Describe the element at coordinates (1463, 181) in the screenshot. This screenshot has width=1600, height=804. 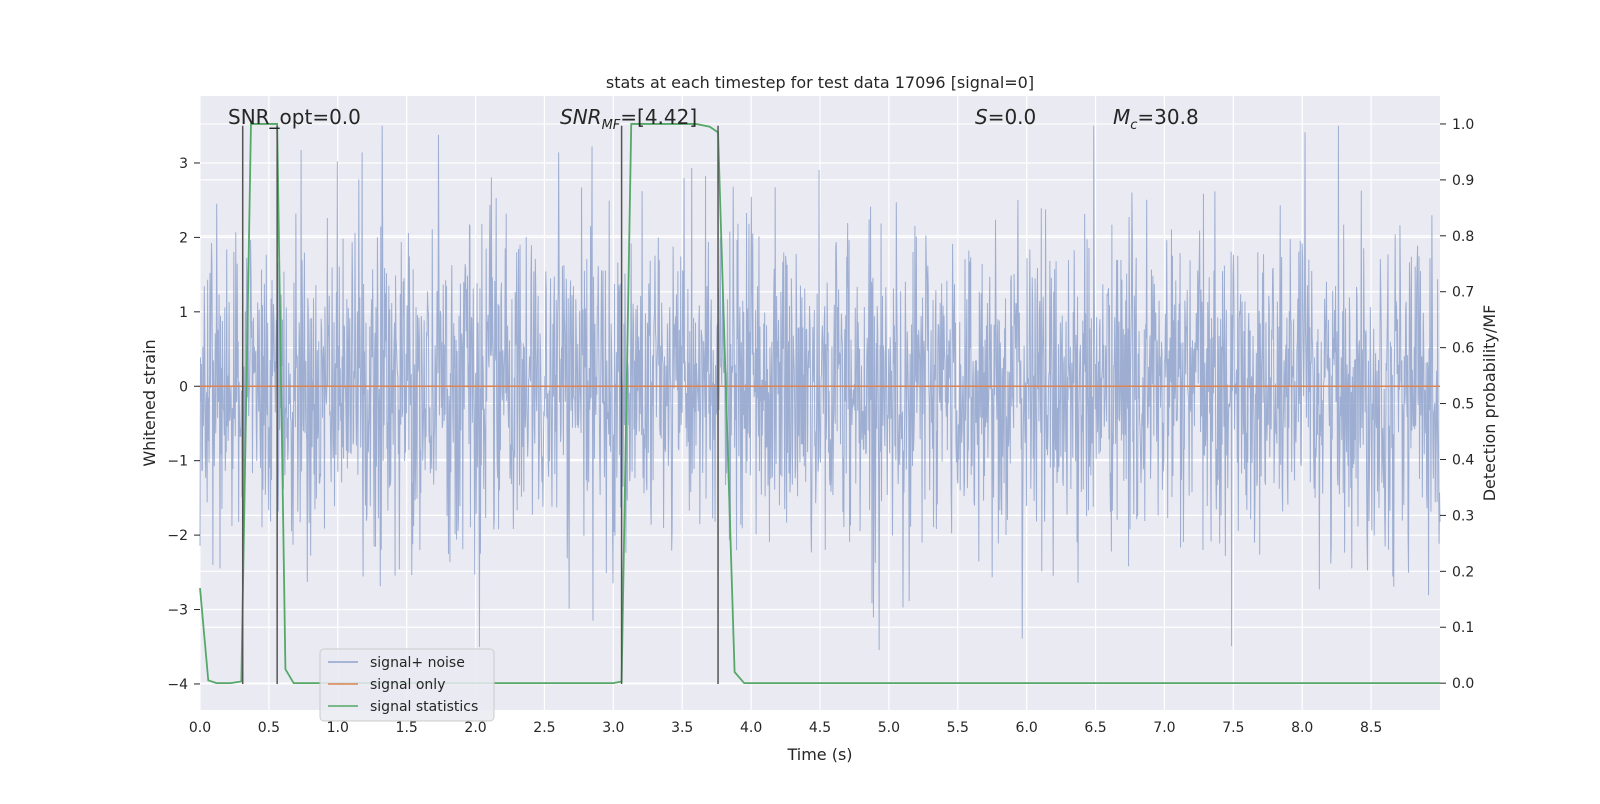
I see `y2-tick-label: 0.9` at that location.